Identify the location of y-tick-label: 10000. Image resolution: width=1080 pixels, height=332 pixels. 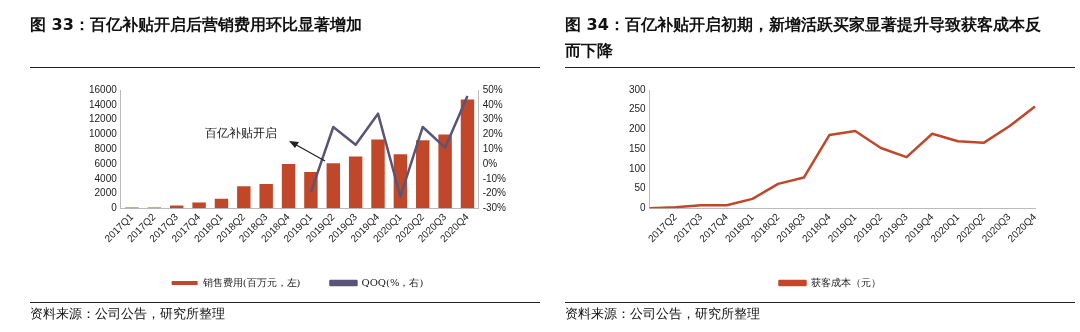
(103, 134).